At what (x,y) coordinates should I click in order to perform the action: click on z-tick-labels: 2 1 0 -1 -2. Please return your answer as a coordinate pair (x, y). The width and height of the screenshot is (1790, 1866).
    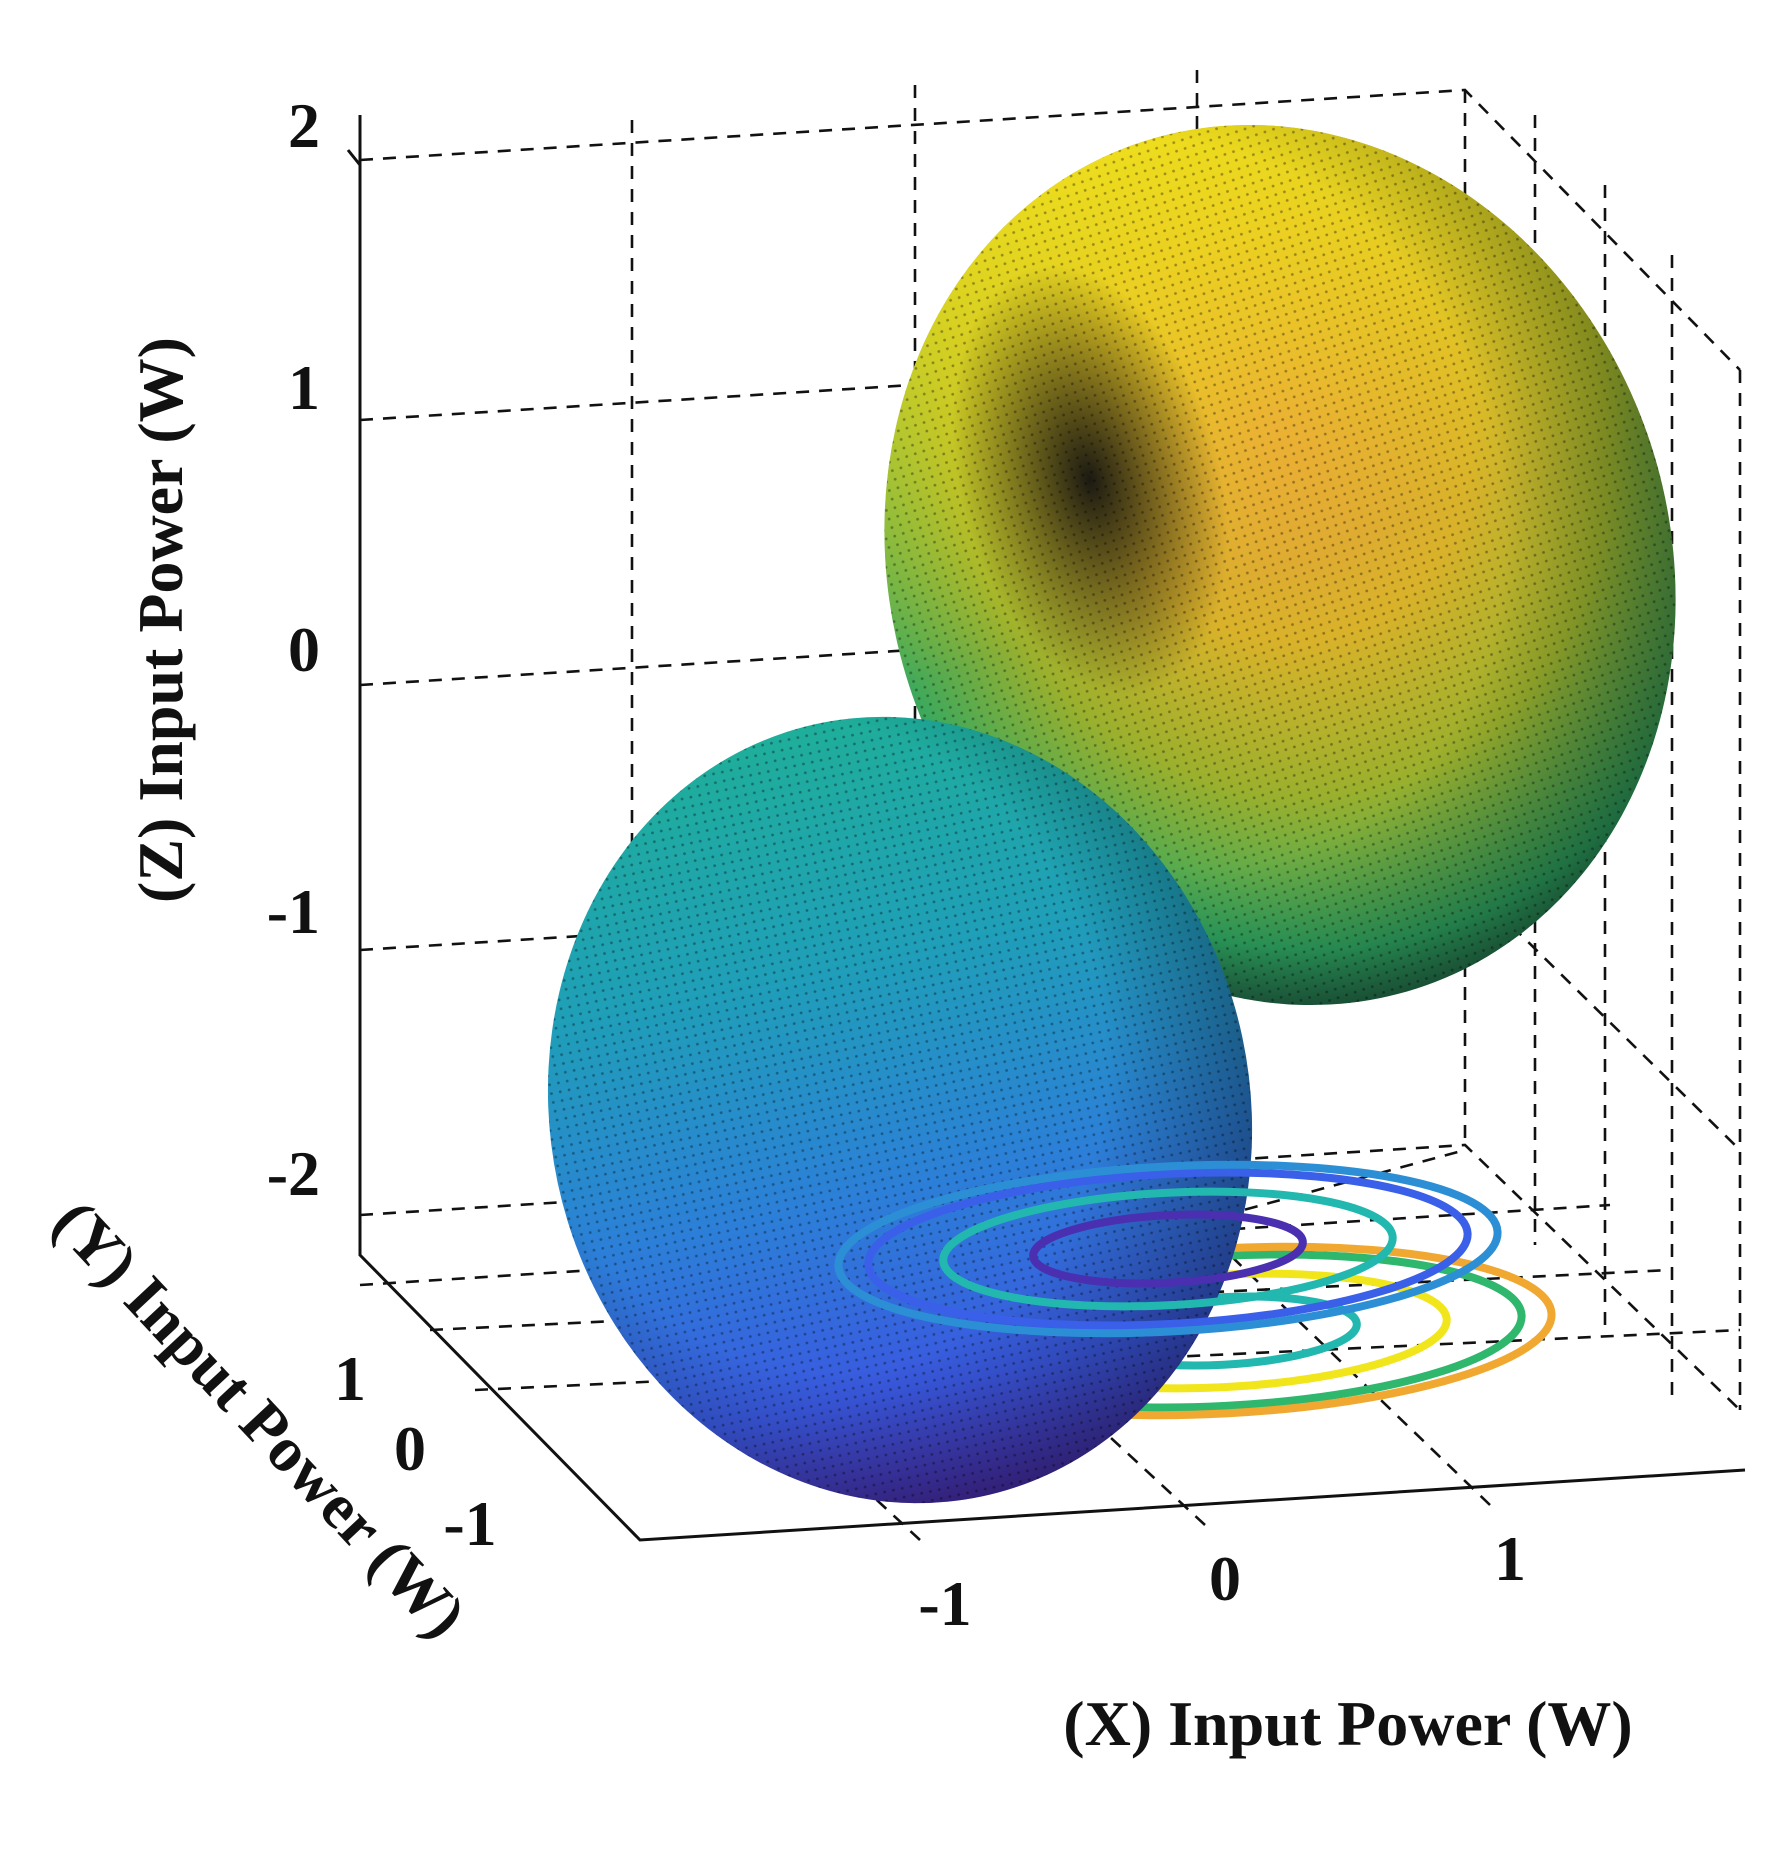
    Looking at the image, I should click on (293, 649).